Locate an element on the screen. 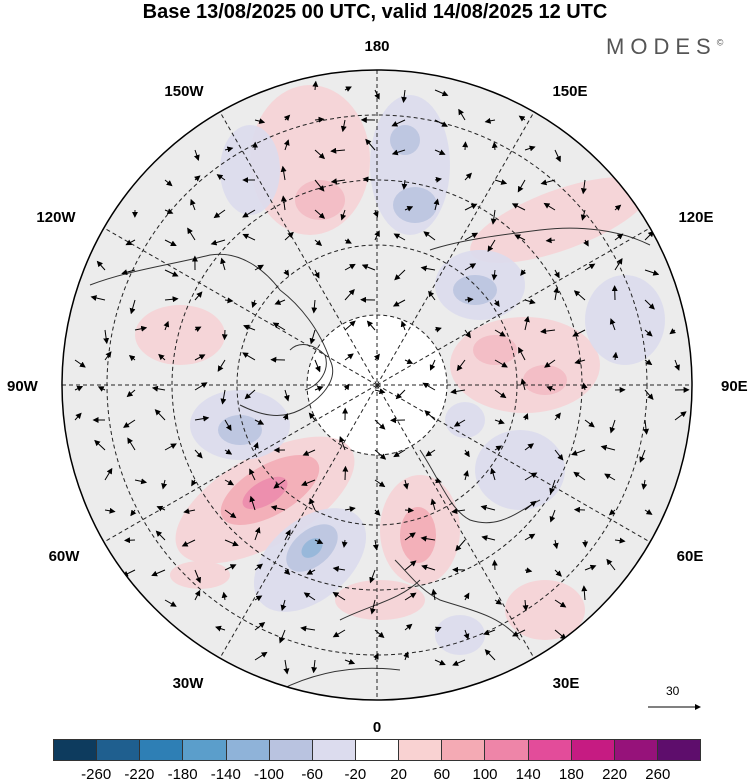  colorbar-tick-label: -60 is located at coordinates (312, 774).